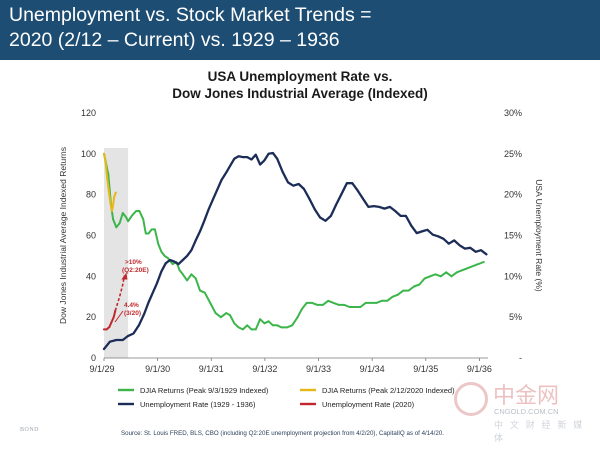  Describe the element at coordinates (91, 236) in the screenshot. I see `y-tick-label: 60` at that location.